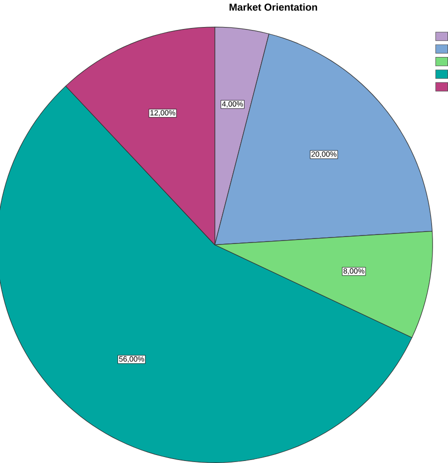 The image size is (448, 463). I want to click on chart-title: Market Orientation, so click(274, 7).